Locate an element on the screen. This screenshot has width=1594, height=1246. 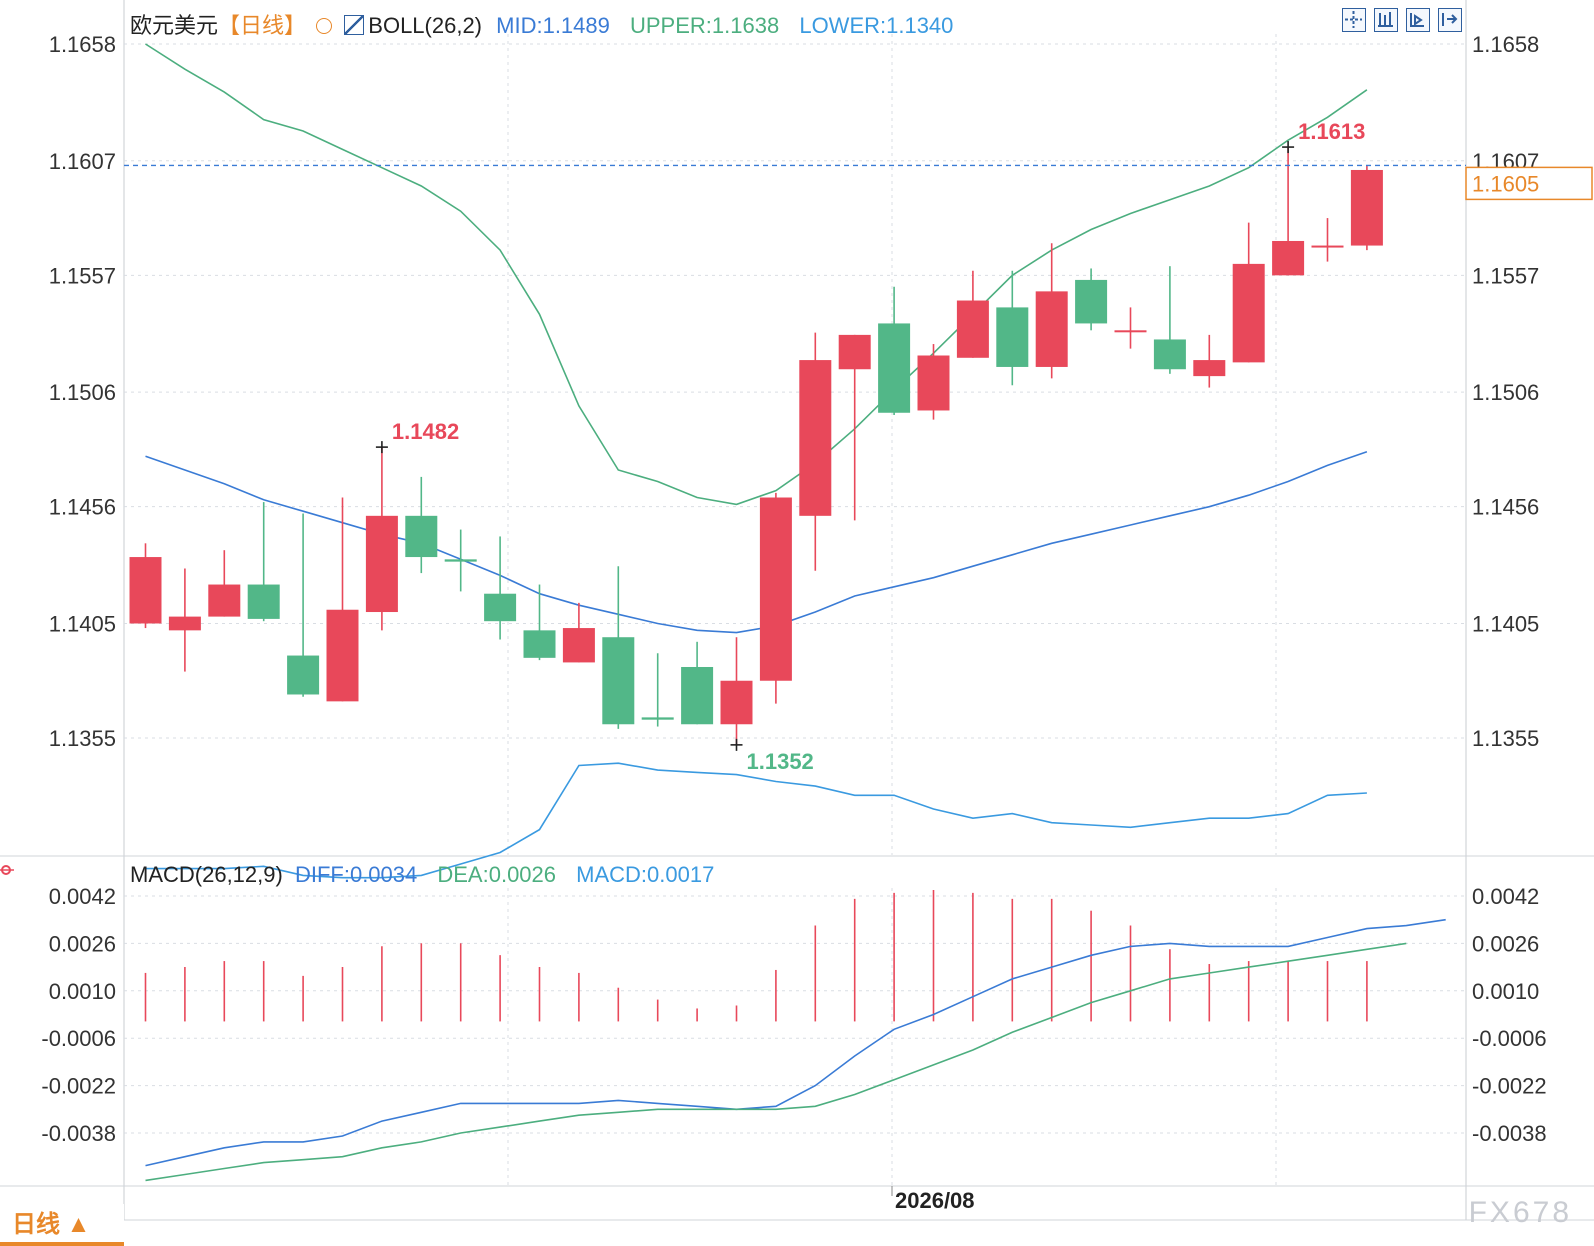
indicator-icon is located at coordinates (354, 25).